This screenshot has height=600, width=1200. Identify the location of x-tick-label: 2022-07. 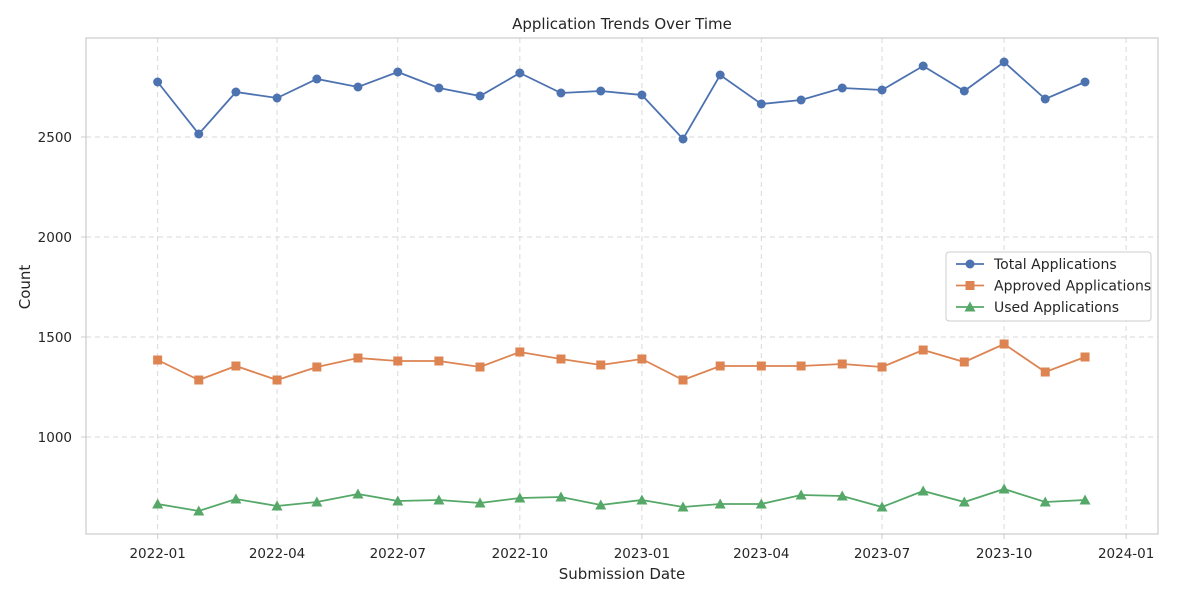
(398, 554).